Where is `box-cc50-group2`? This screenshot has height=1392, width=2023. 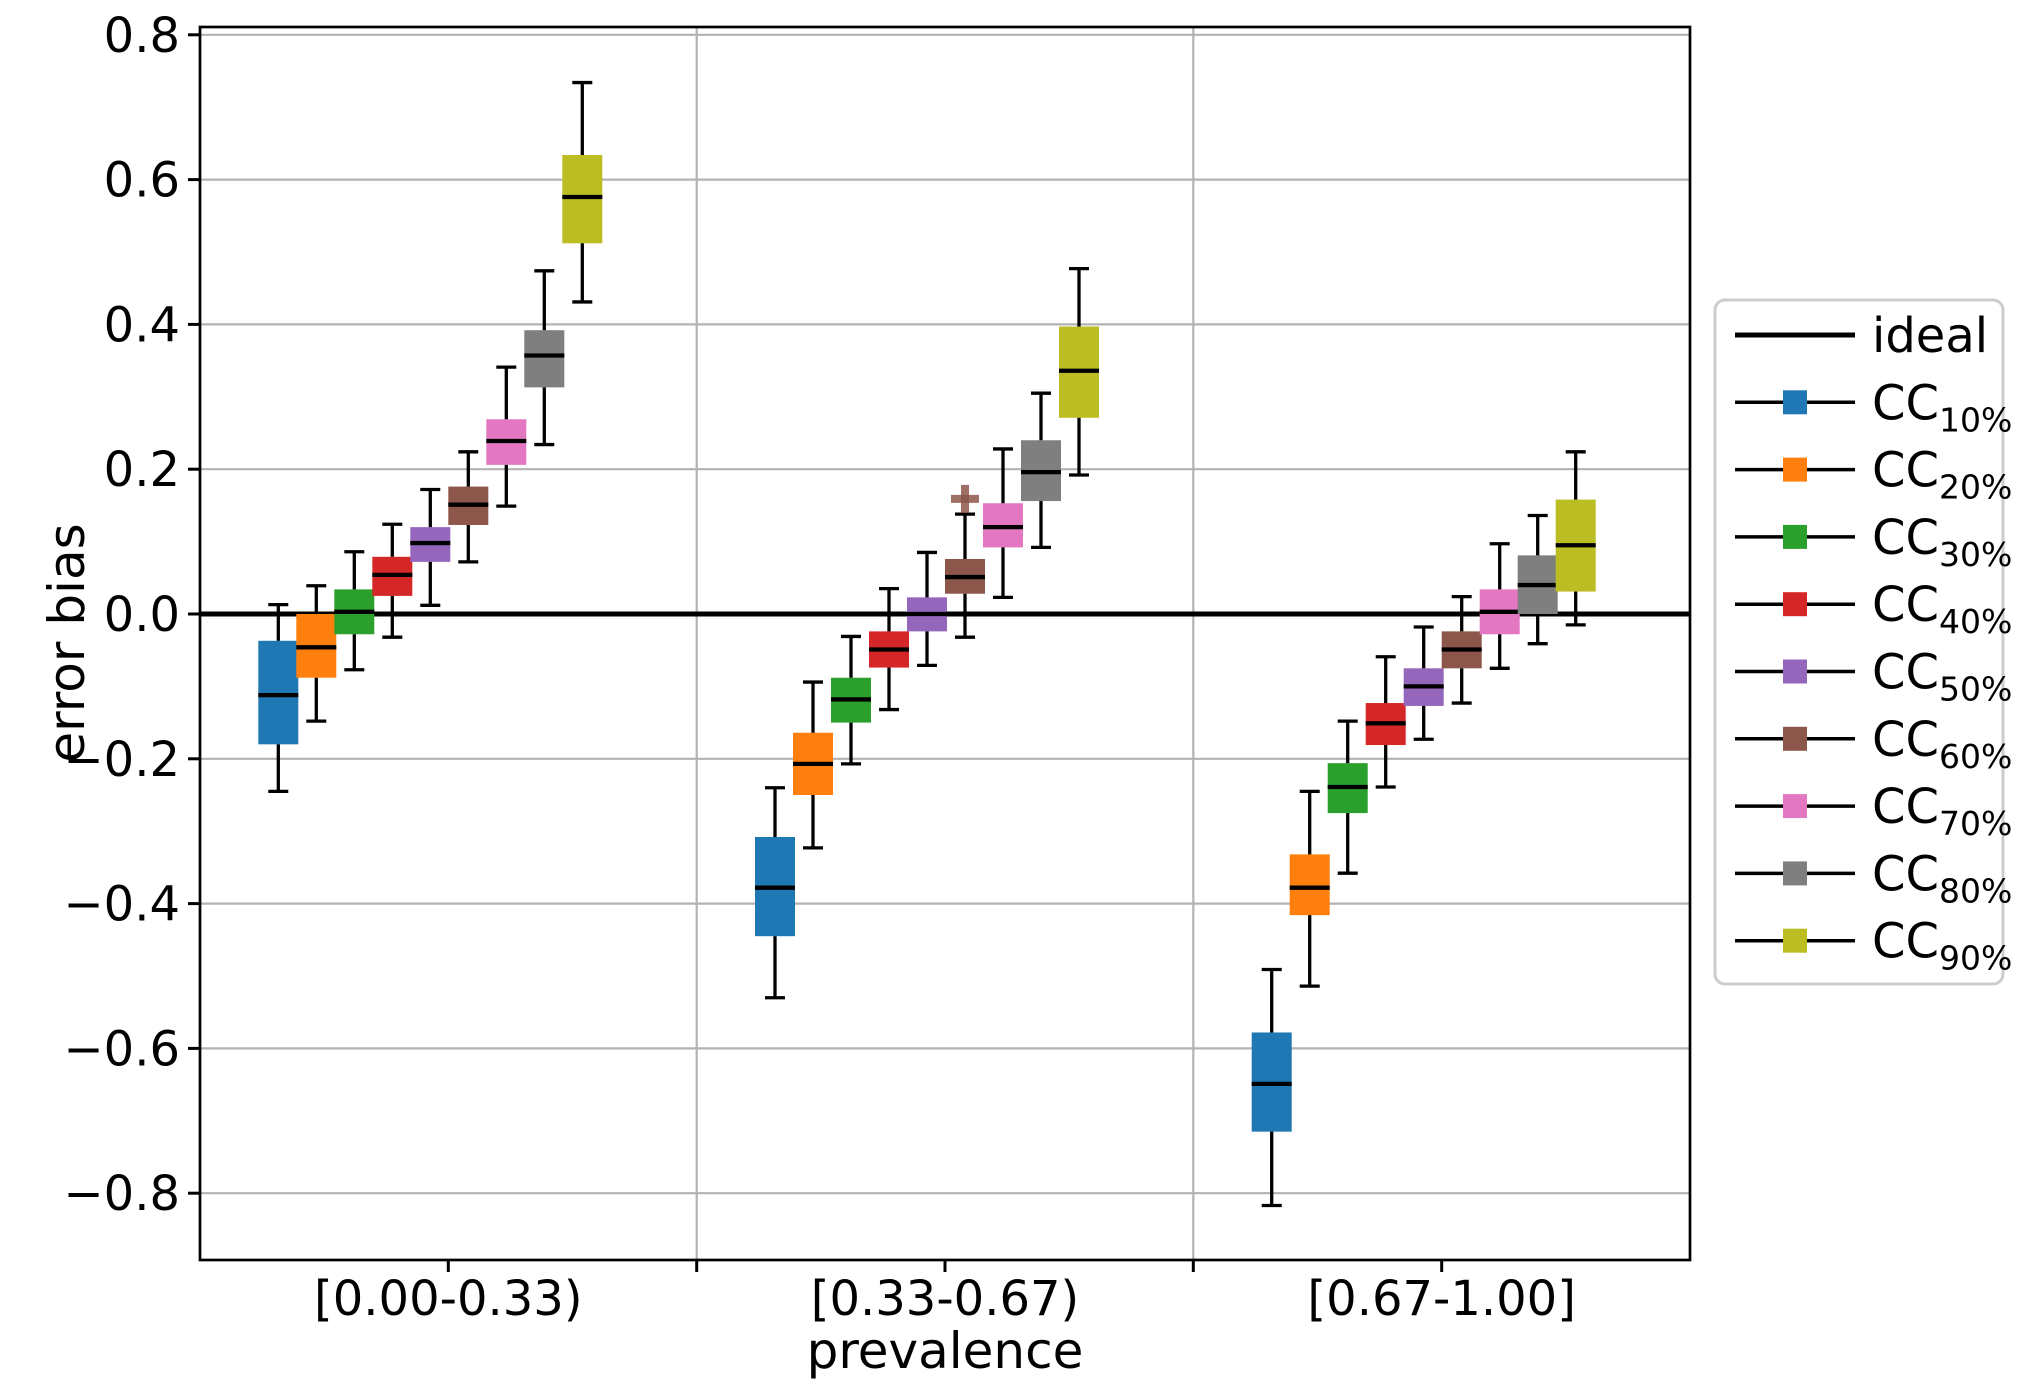
box-cc50-group2 is located at coordinates (927, 609).